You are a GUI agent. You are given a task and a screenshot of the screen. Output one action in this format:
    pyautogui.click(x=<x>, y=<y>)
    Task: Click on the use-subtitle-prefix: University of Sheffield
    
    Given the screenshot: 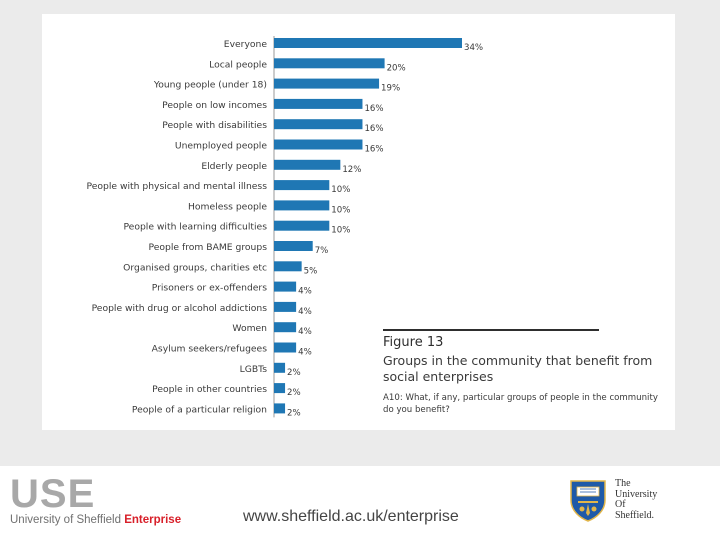 What is the action you would take?
    pyautogui.click(x=67, y=520)
    